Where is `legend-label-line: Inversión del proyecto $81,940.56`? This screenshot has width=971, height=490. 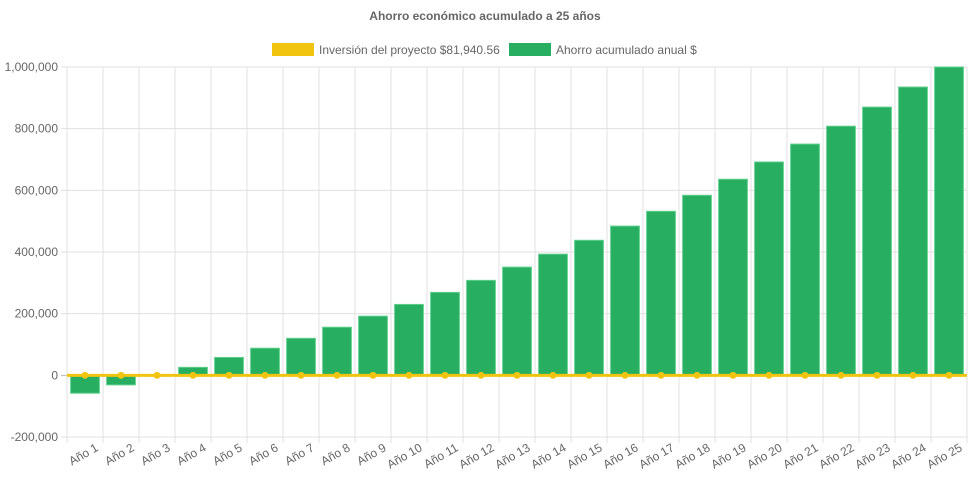 legend-label-line: Inversión del proyecto $81,940.56 is located at coordinates (409, 50).